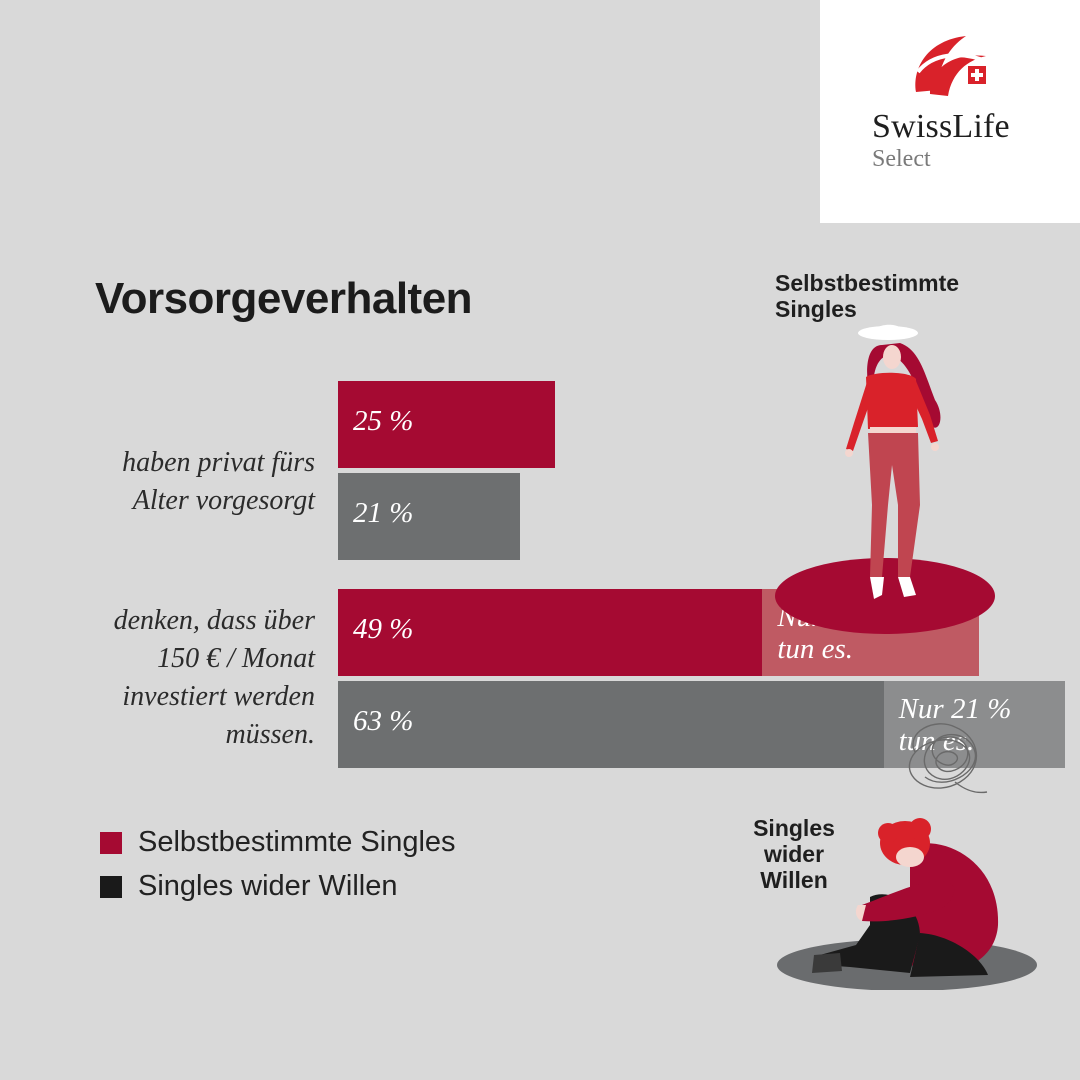 Image resolution: width=1080 pixels, height=1080 pixels. I want to click on group-label-unwilling: Singles wider Willen, so click(794, 854).